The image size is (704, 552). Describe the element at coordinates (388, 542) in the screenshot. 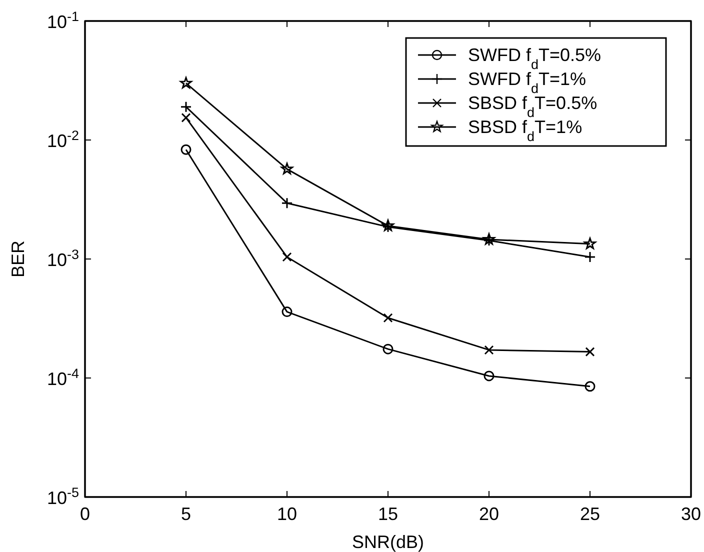

I see `x-axis-title: SNR(dB)` at that location.